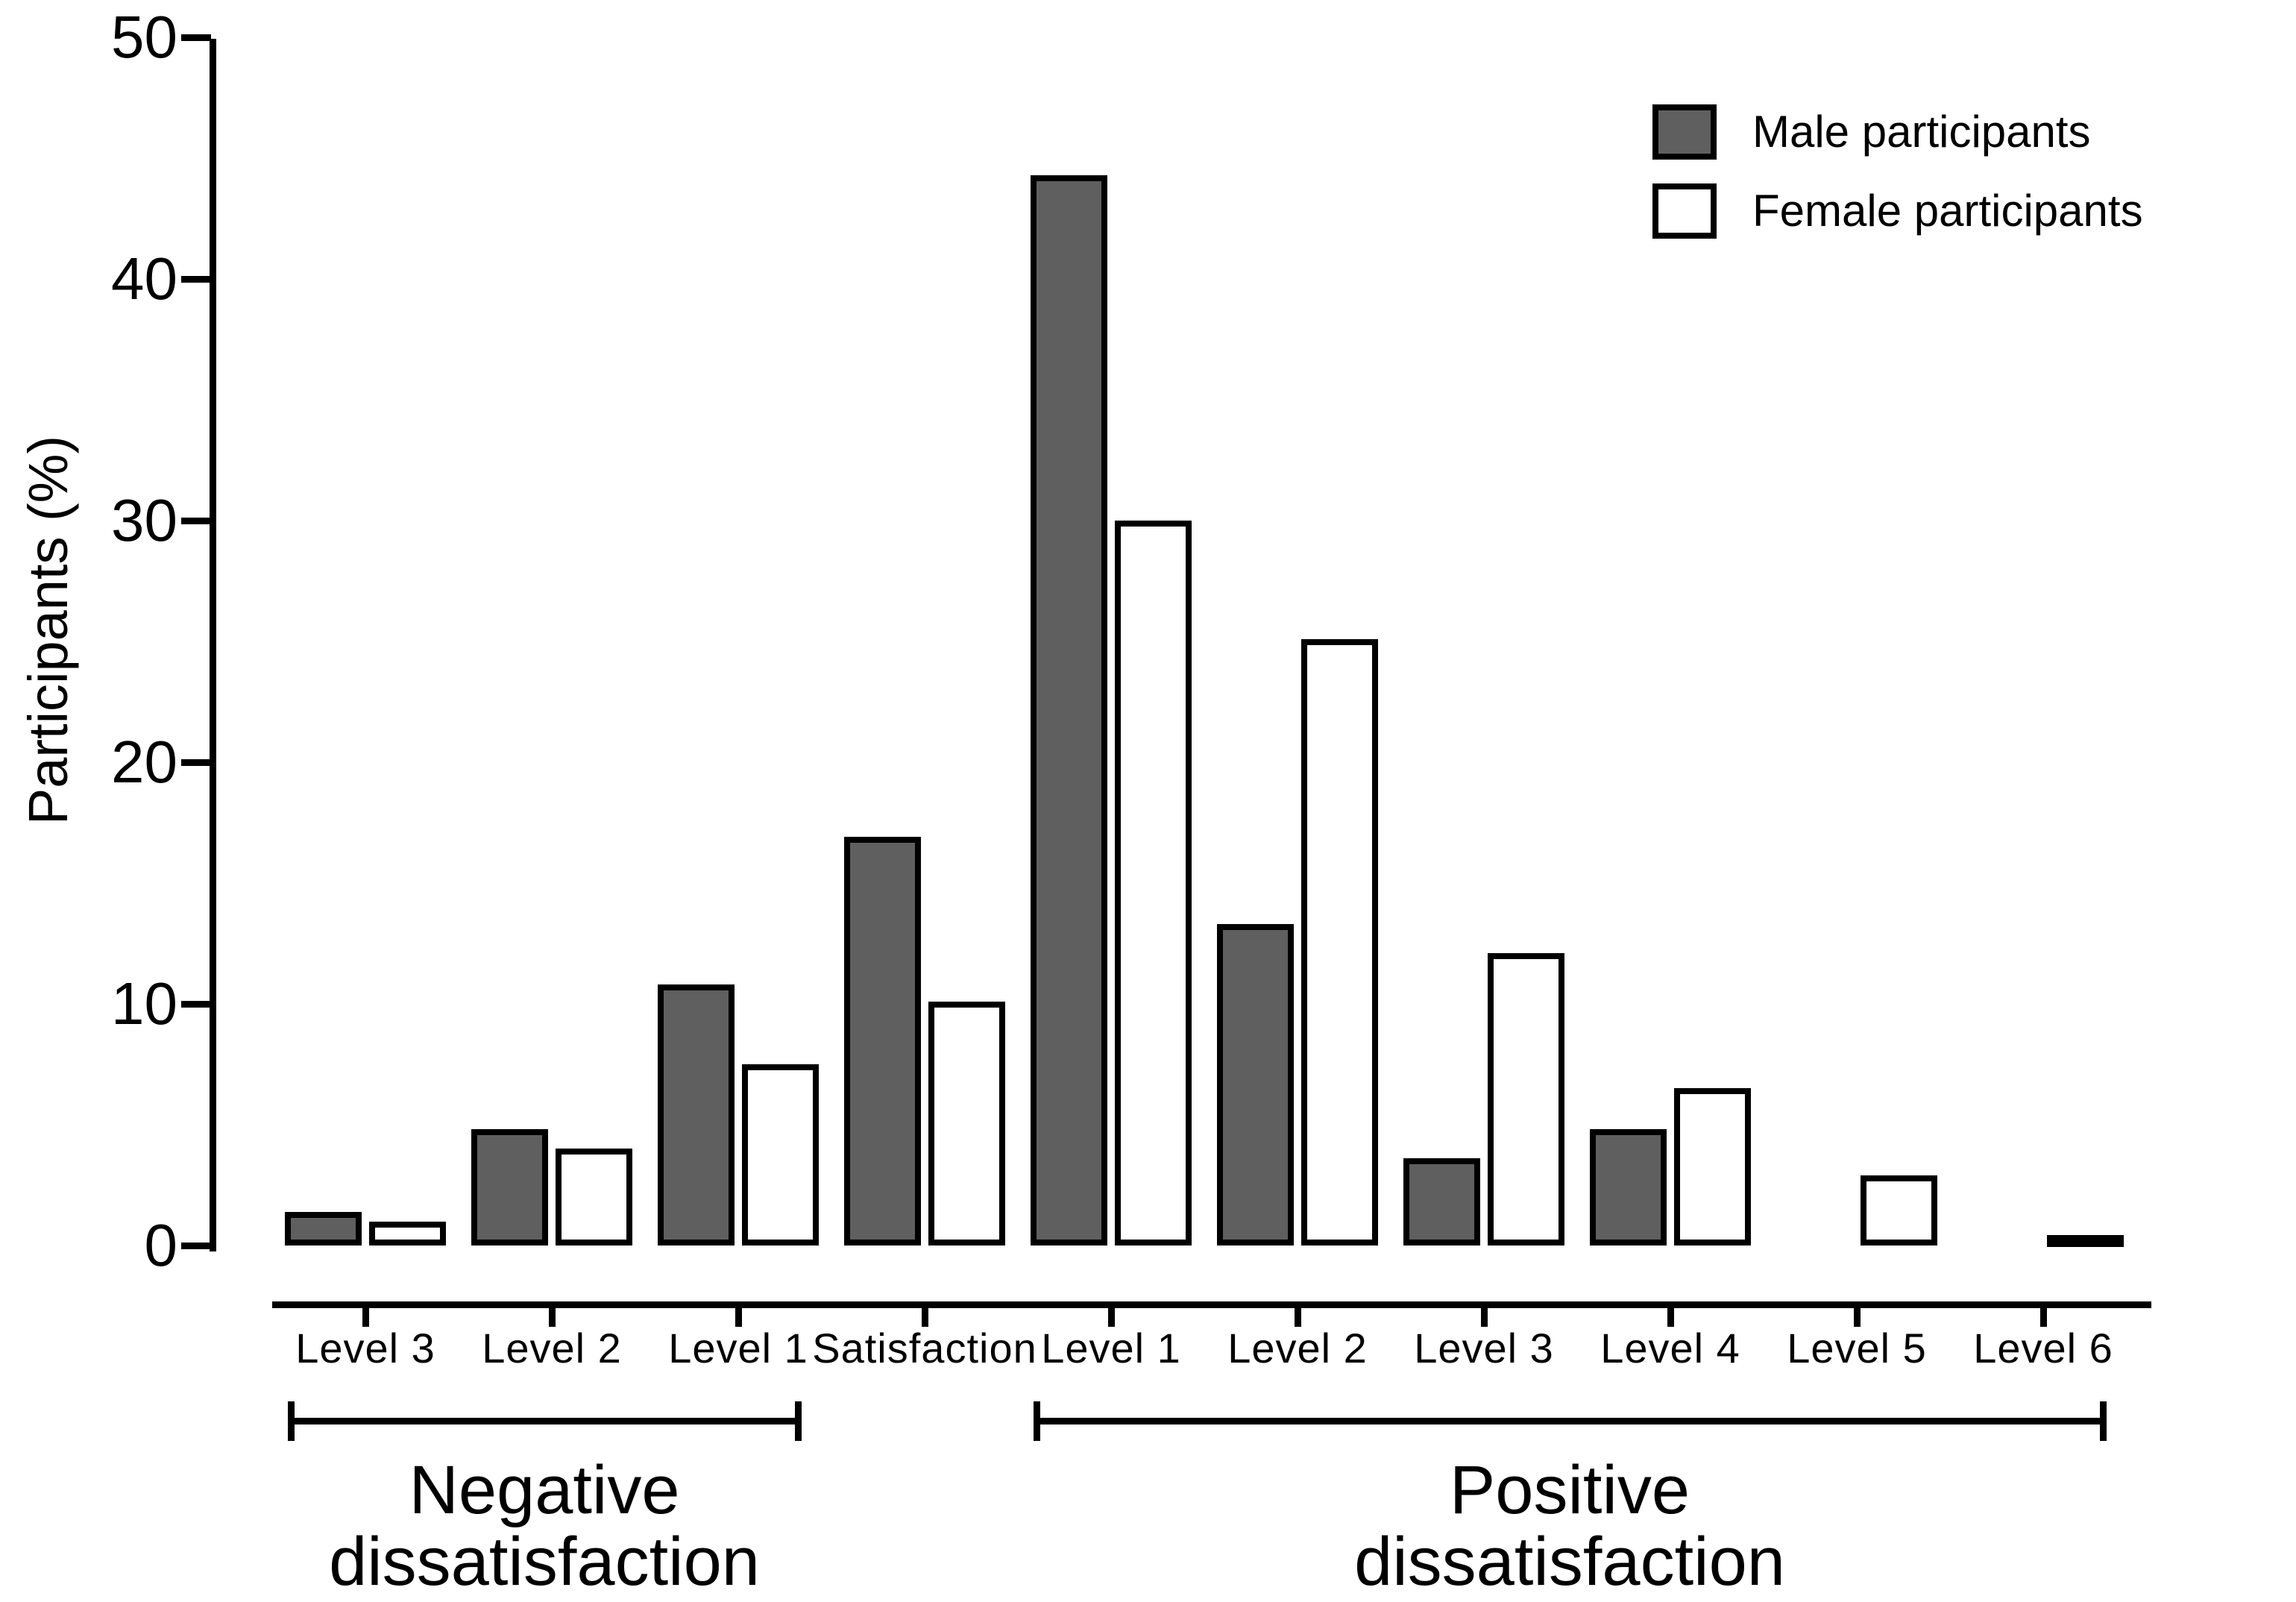 The height and width of the screenshot is (1602, 2296). What do you see at coordinates (1570, 1490) in the screenshot?
I see `positive-bracket-label-line1: Positive` at bounding box center [1570, 1490].